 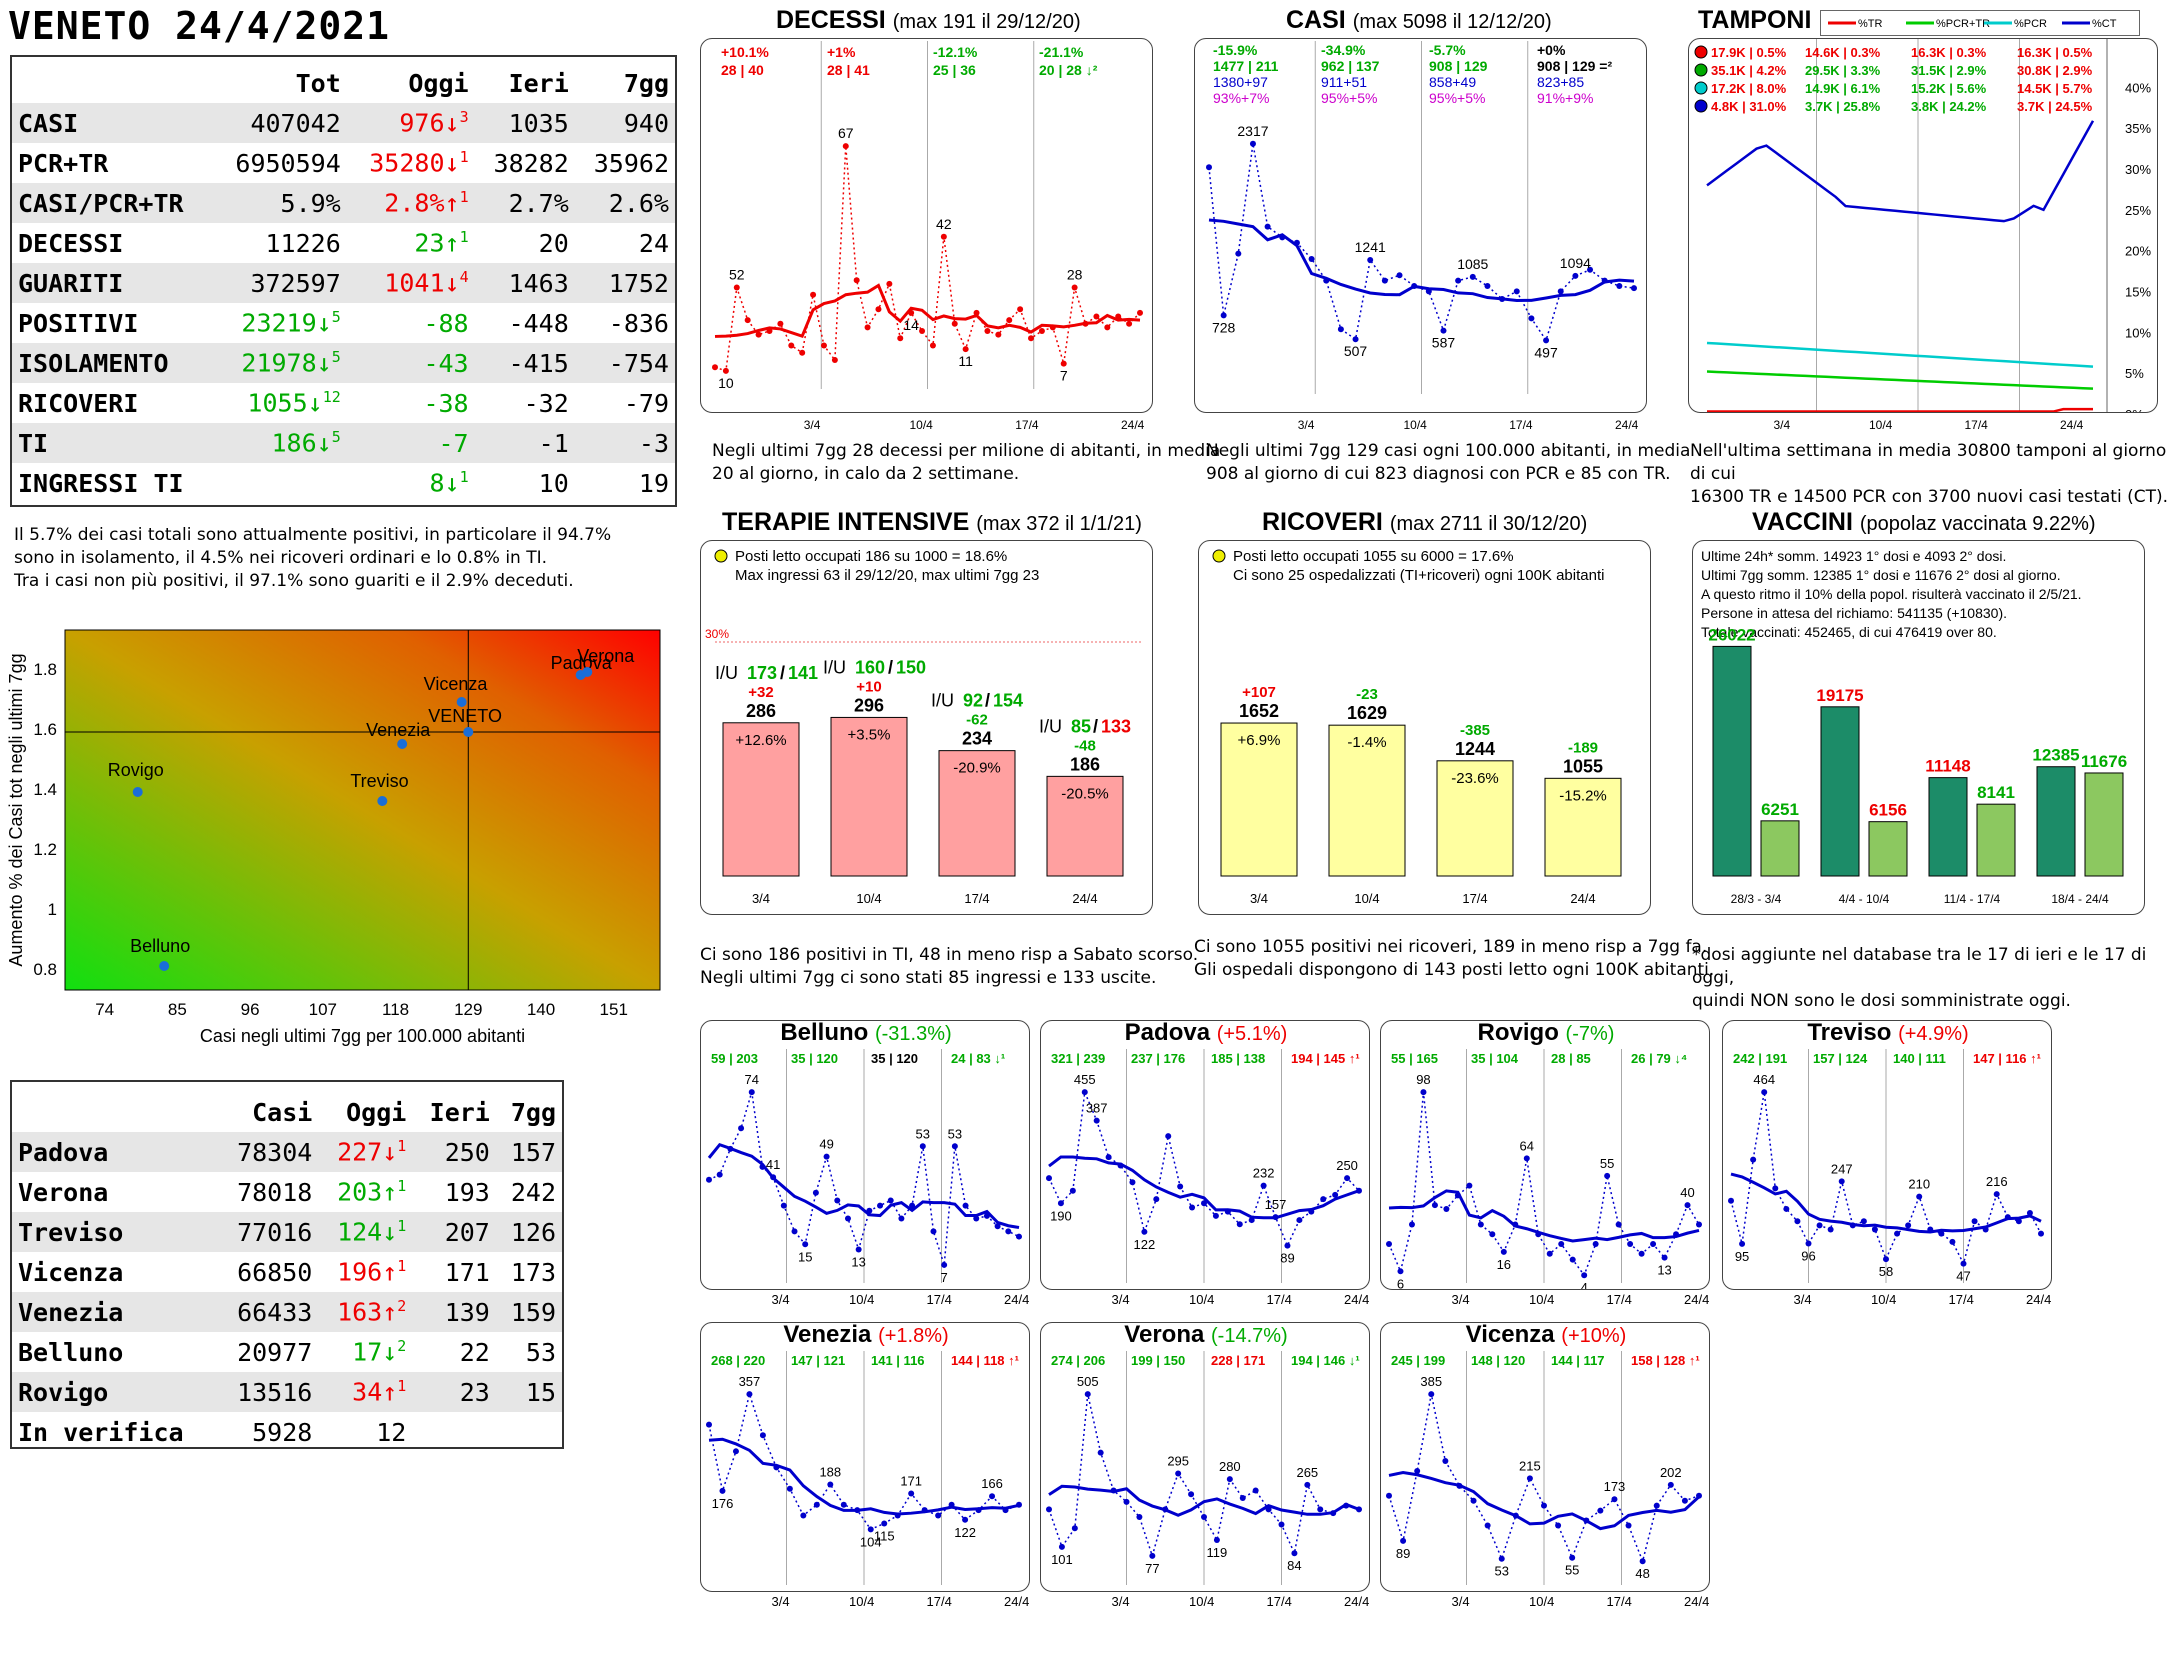 What do you see at coordinates (343, 483) in the screenshot?
I see `table-row: INGRESSI TI 8↓1 10 19` at bounding box center [343, 483].